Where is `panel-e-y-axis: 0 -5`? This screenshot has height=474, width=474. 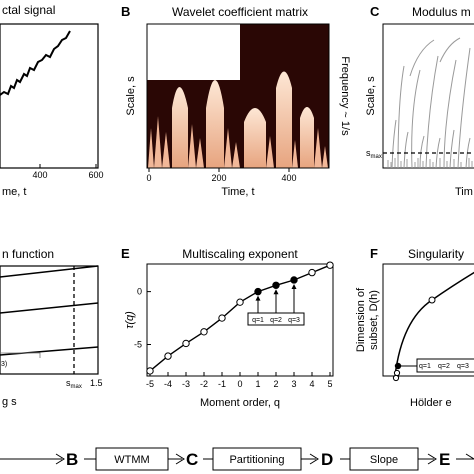
panel-e-y-axis: 0 -5 is located at coordinates (142, 318).